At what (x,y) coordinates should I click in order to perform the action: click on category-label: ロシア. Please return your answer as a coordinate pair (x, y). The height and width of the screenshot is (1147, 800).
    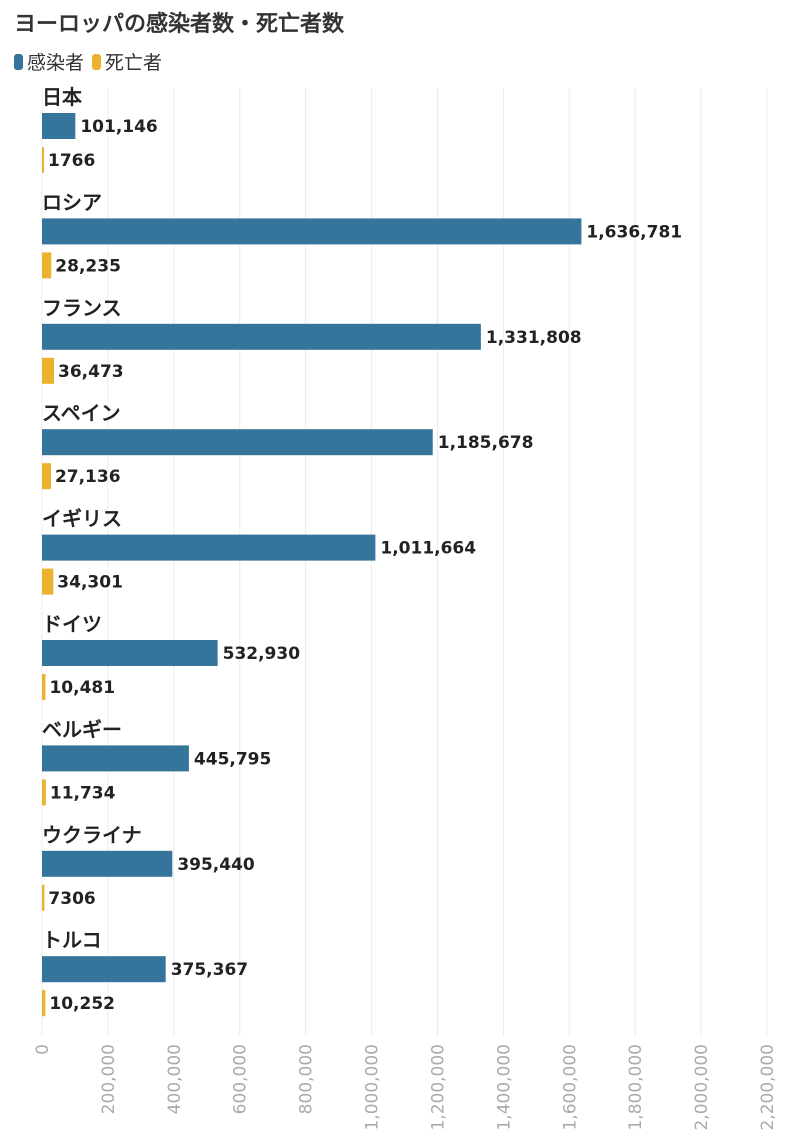
    Looking at the image, I should click on (72, 202).